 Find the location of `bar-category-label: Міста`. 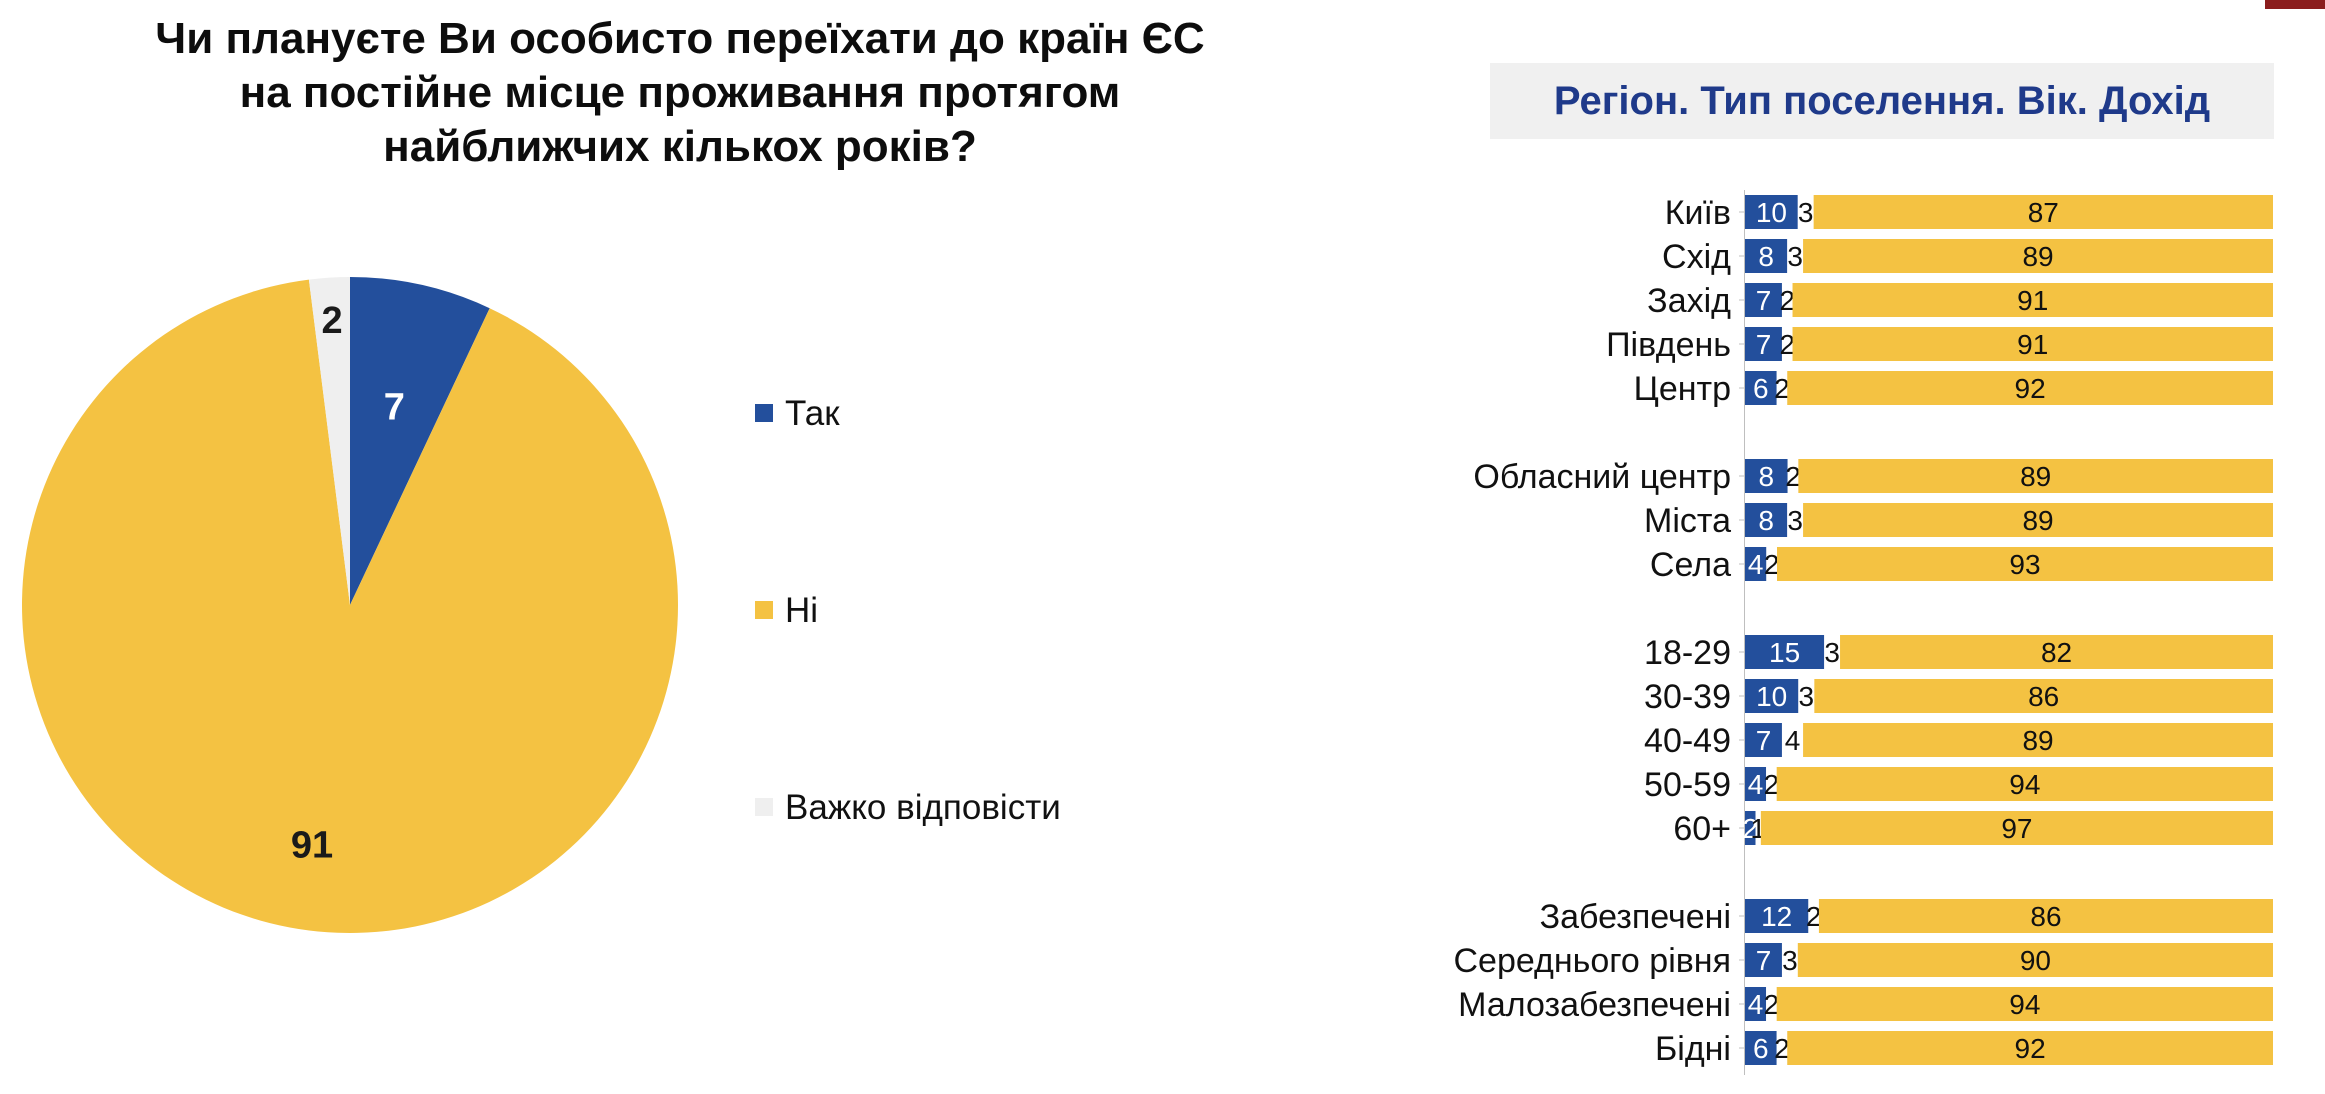

bar-category-label: Міста is located at coordinates (1687, 521).